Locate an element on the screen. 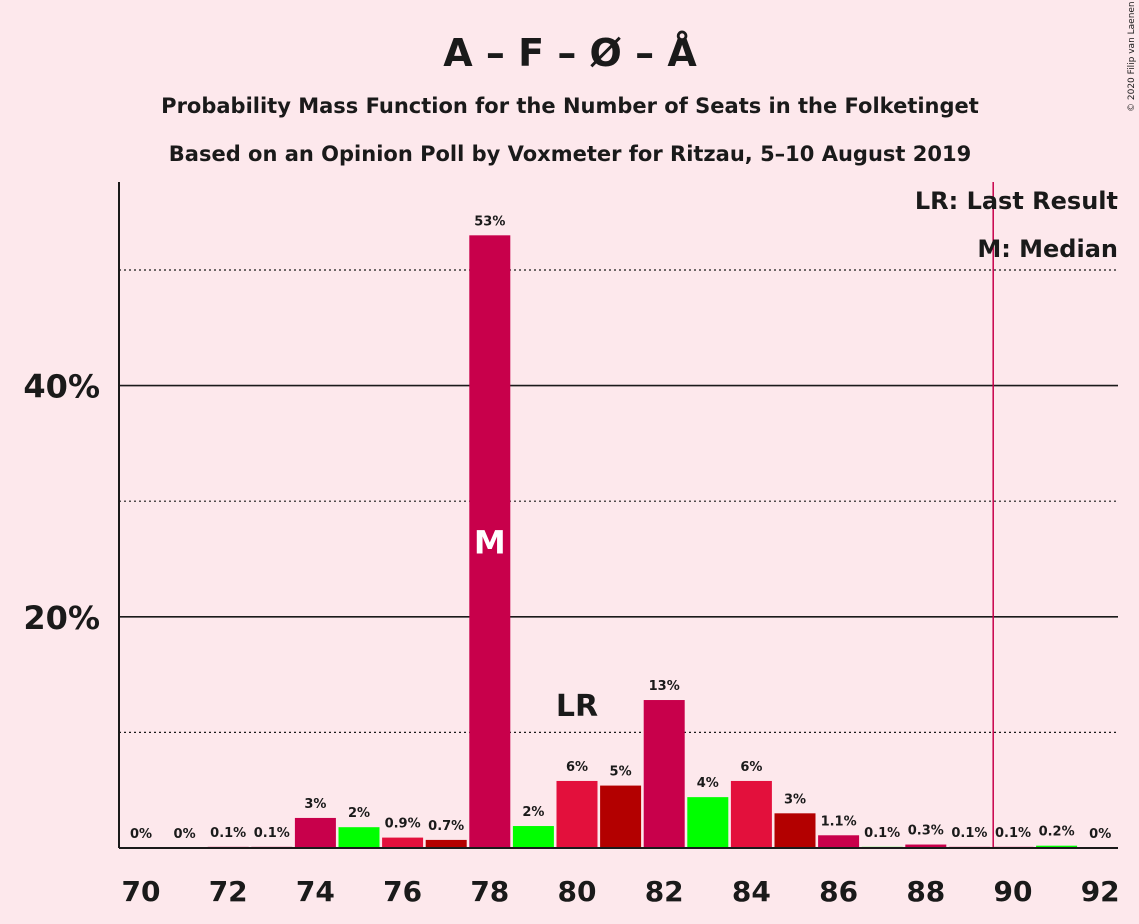 This screenshot has height=924, width=1139. median-marker: M is located at coordinates (490, 543).